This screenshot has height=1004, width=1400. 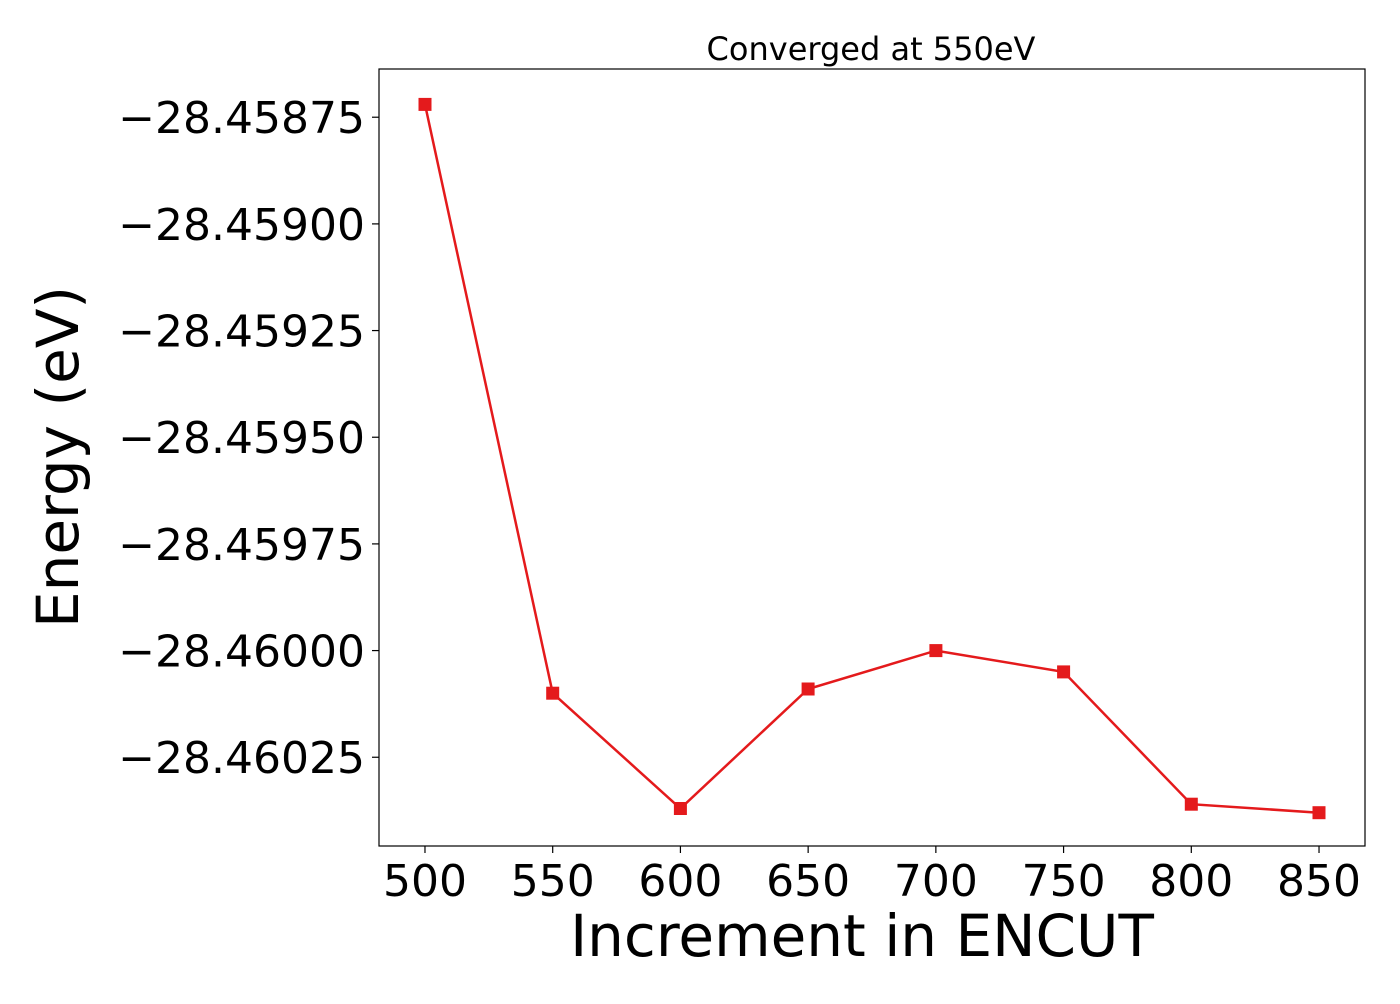 What do you see at coordinates (680, 881) in the screenshot?
I see `x-tick-label: 600` at bounding box center [680, 881].